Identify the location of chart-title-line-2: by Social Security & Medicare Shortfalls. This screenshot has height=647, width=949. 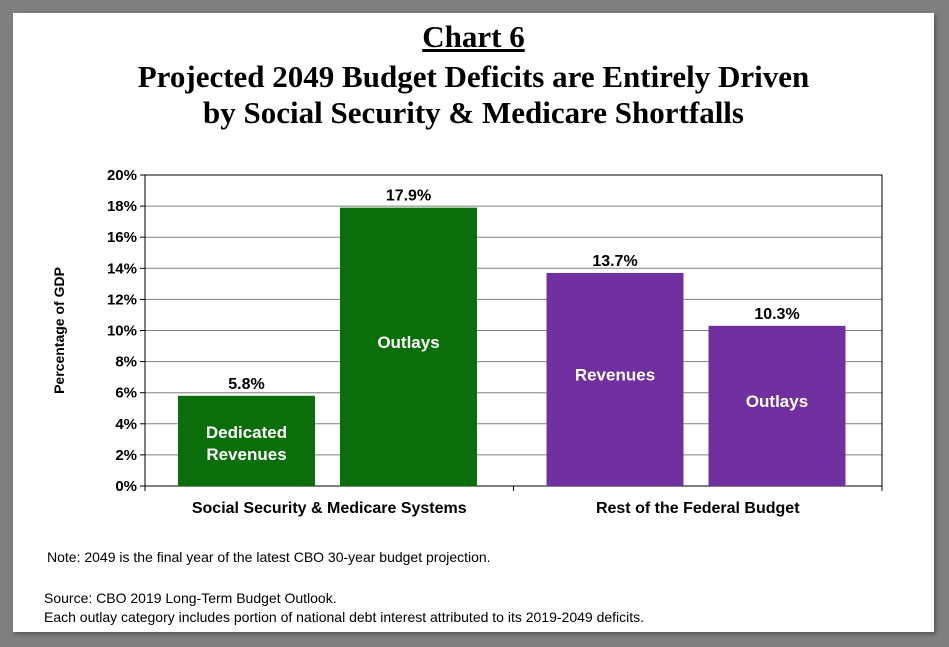
(473, 112).